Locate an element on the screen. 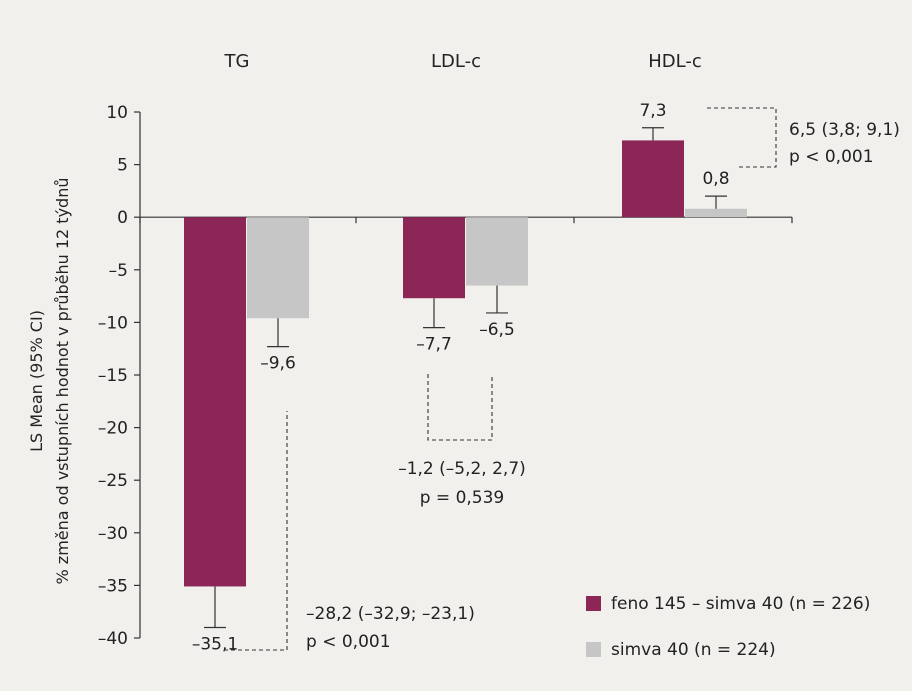  y-tick-label: 10 is located at coordinates (117, 113).